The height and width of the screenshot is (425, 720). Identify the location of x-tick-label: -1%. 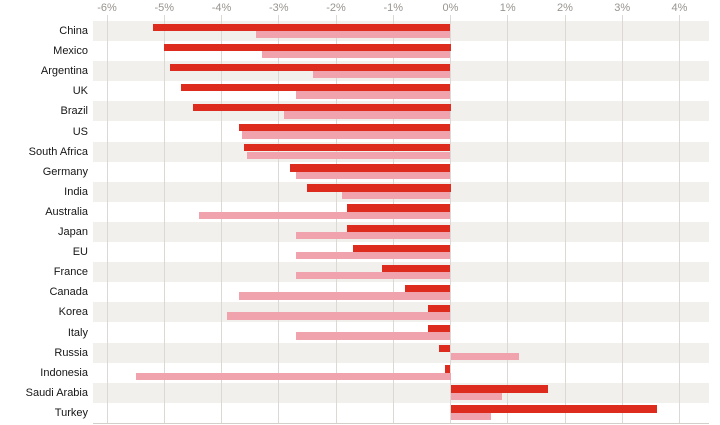
(393, 8).